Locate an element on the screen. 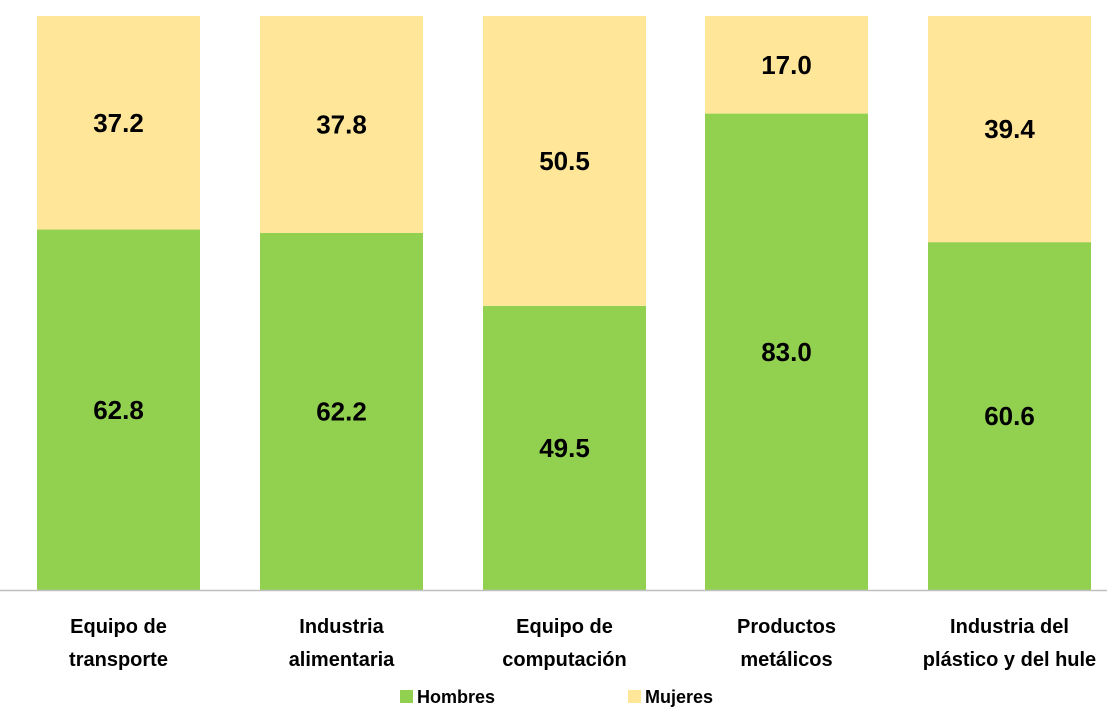 The image size is (1107, 711). data-label-hombres-4: 60.6 is located at coordinates (1009, 416).